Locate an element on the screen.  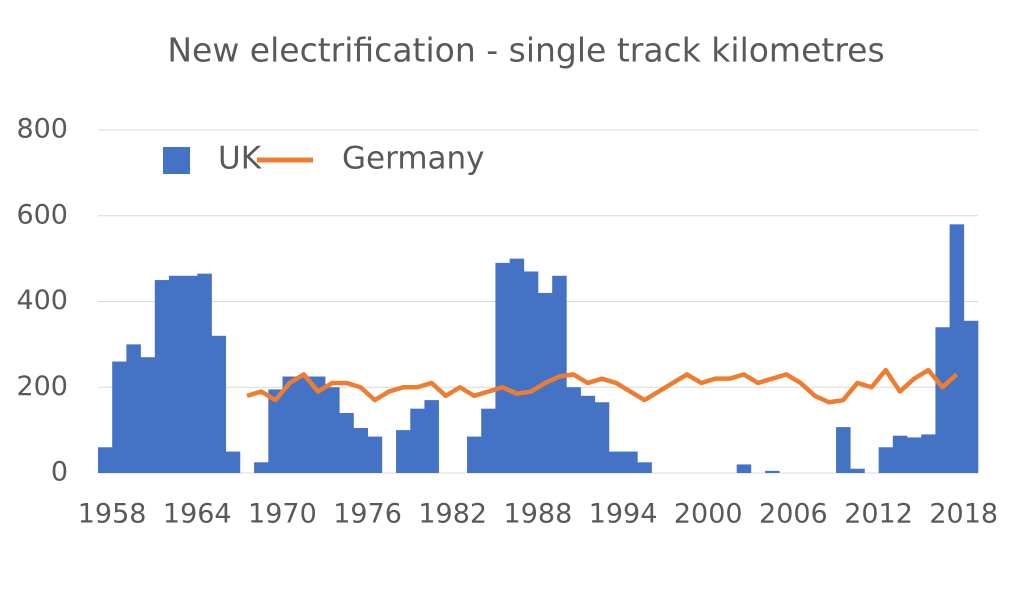
x-tick-label: 2018 is located at coordinates (963, 514).